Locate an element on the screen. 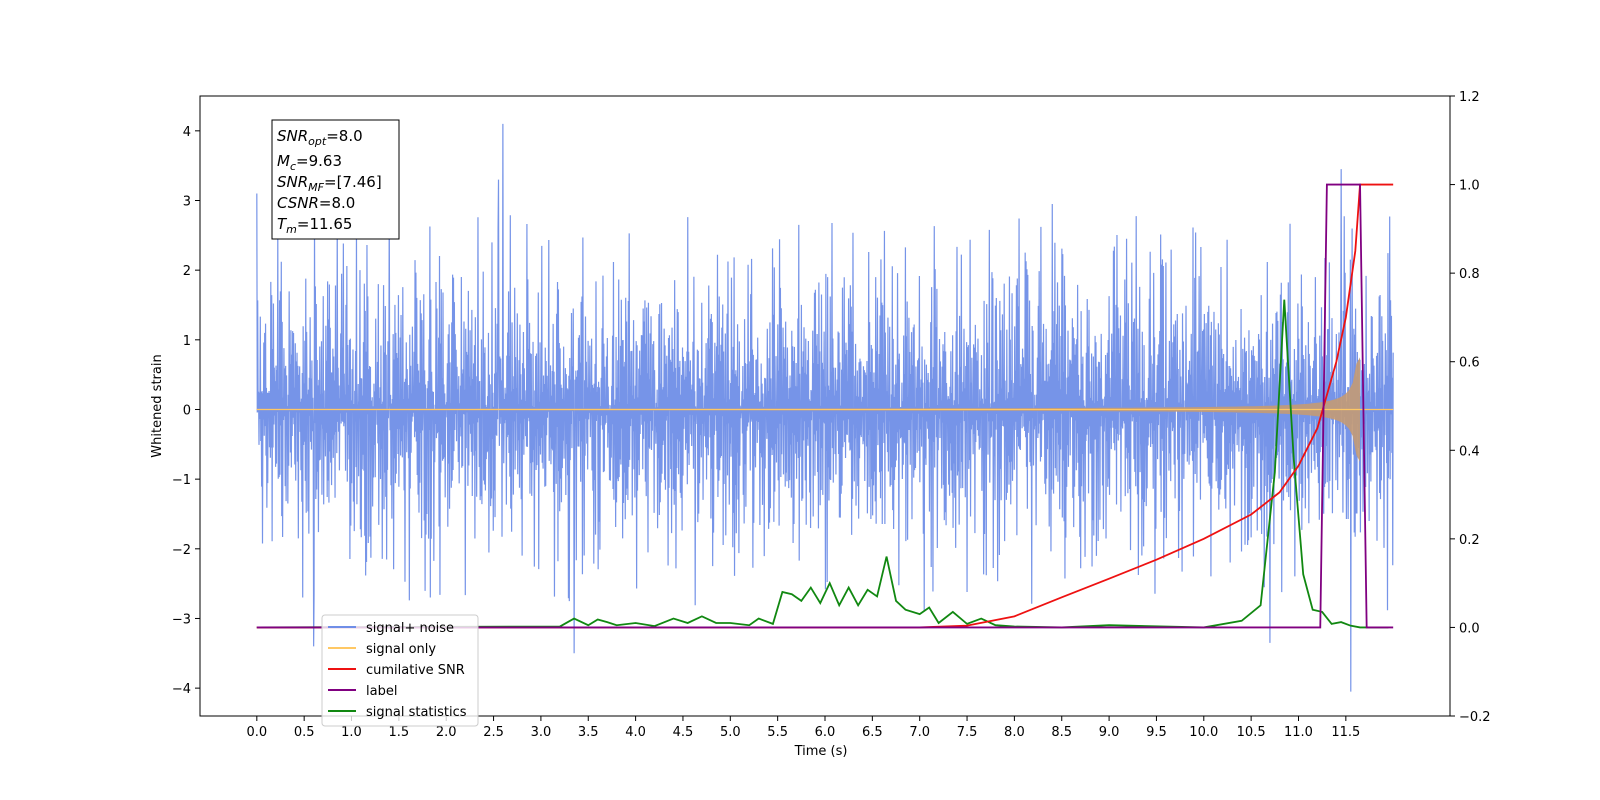  info-tm: Tm=11.65 is located at coordinates (314, 225).